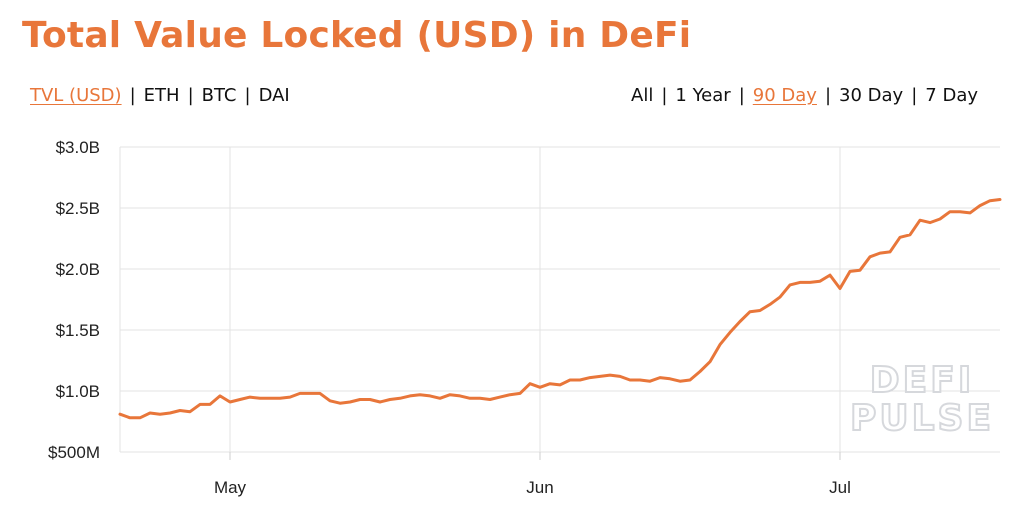 The image size is (1024, 514). I want to click on range-tab-30-day: 30 Day, so click(871, 95).